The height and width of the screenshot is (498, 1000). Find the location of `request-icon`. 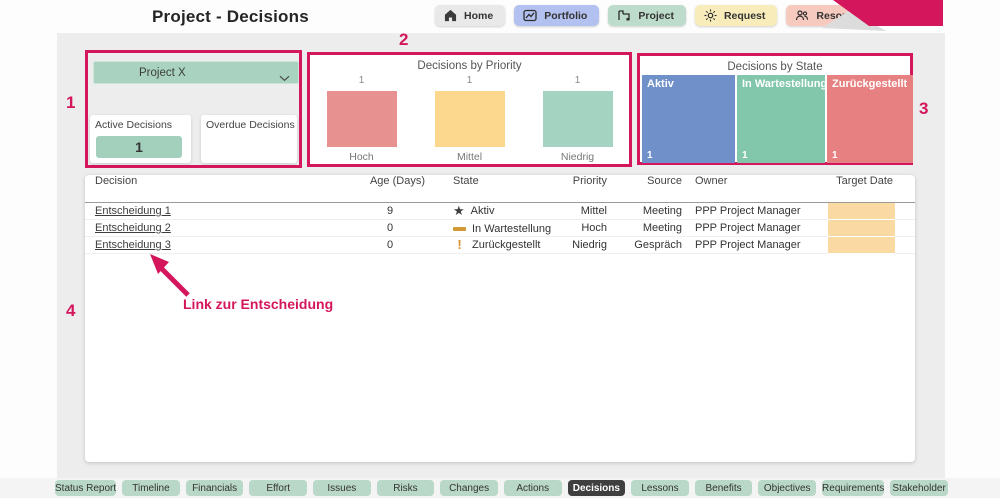

request-icon is located at coordinates (710, 15).